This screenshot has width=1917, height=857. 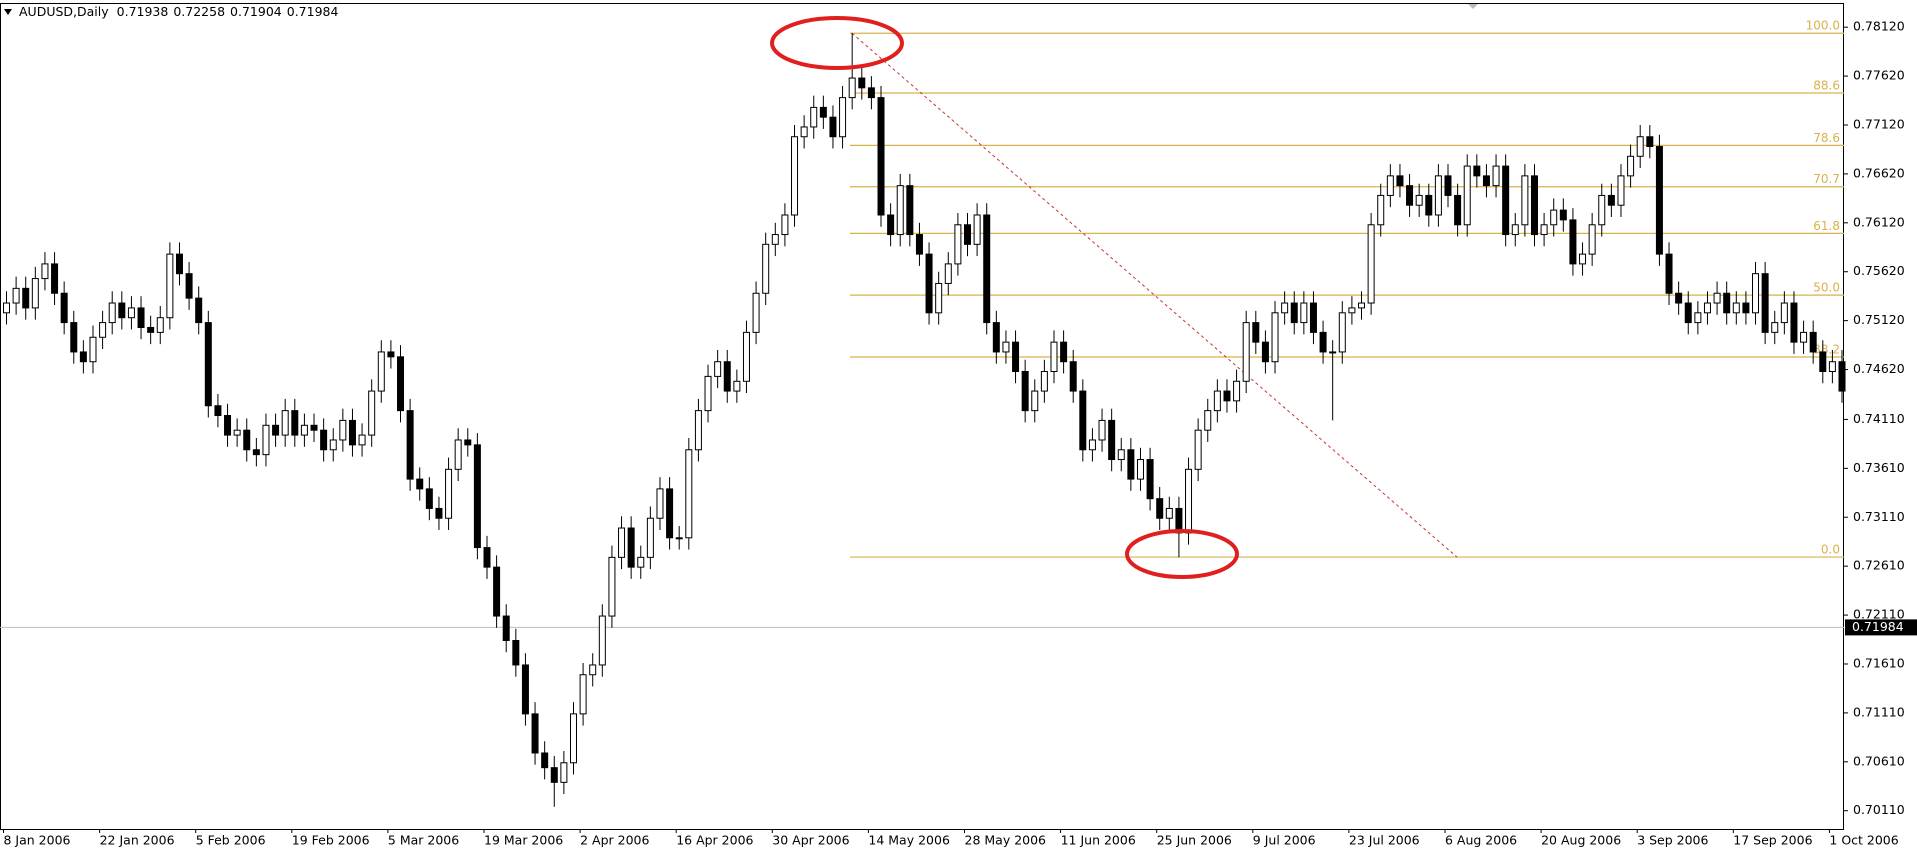 I want to click on highlight-ellipse, so click(x=1182, y=554).